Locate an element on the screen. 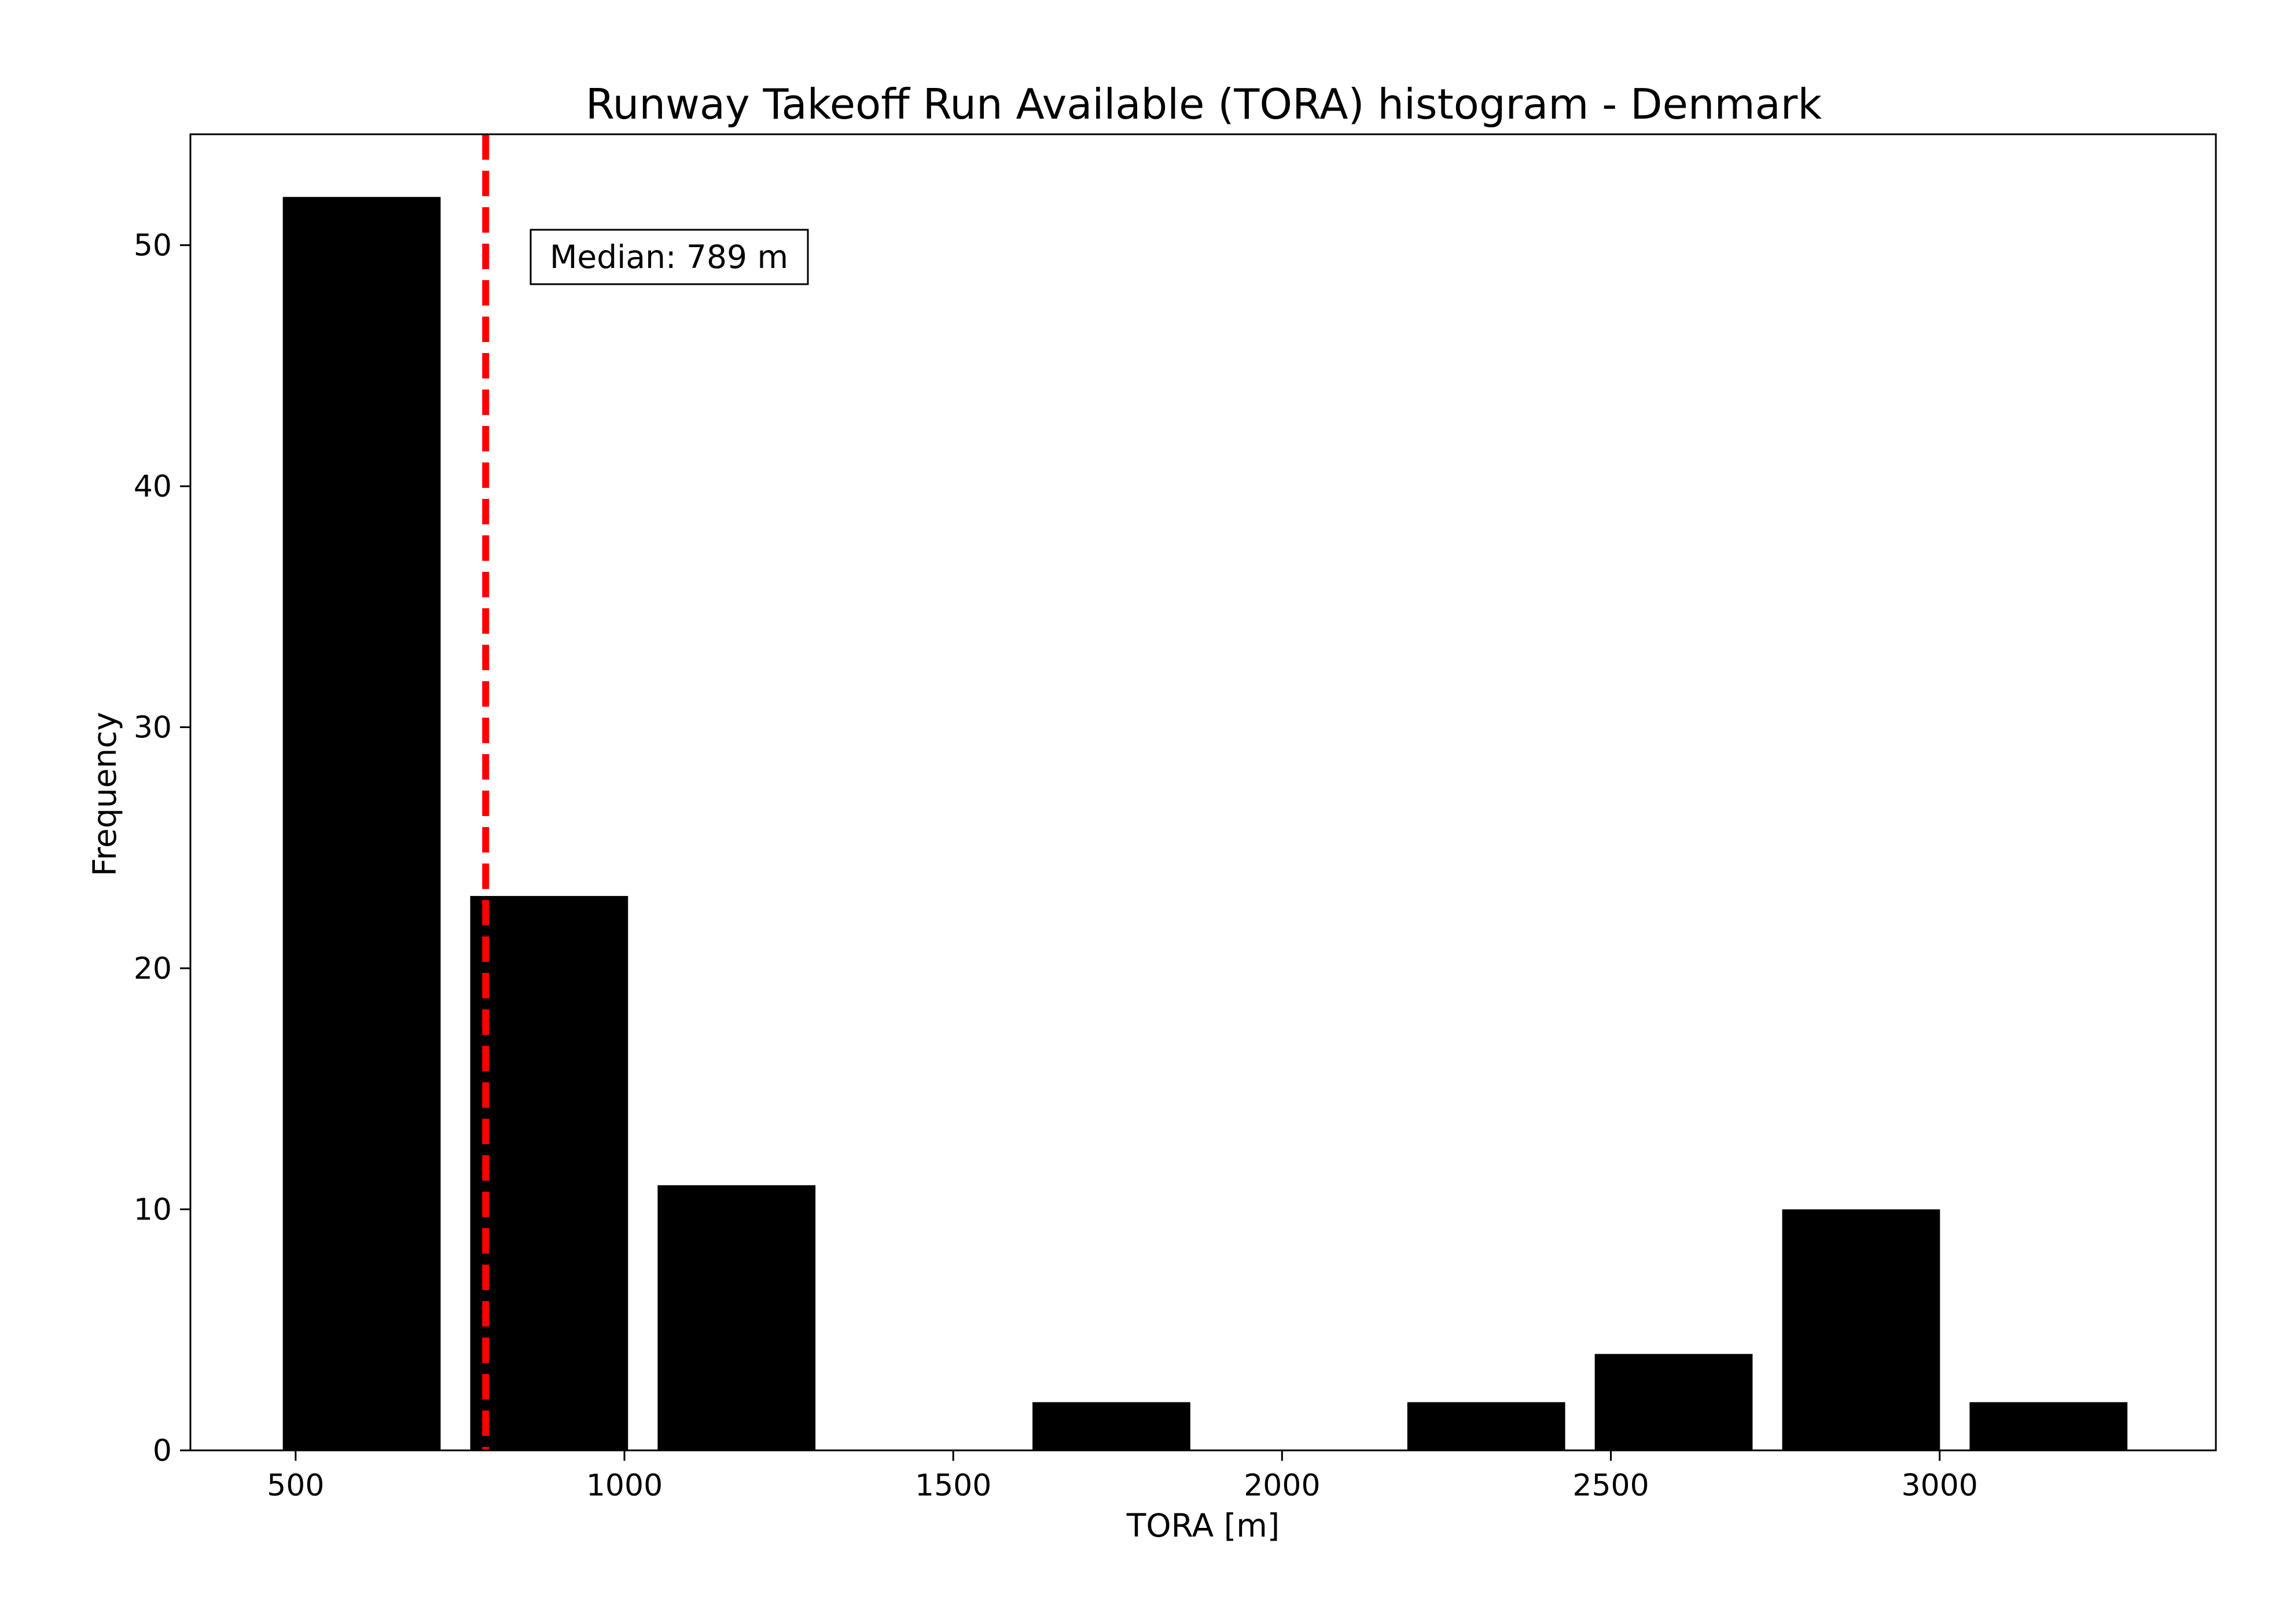  x-tick-label-2000: 2000 is located at coordinates (1282, 1486).